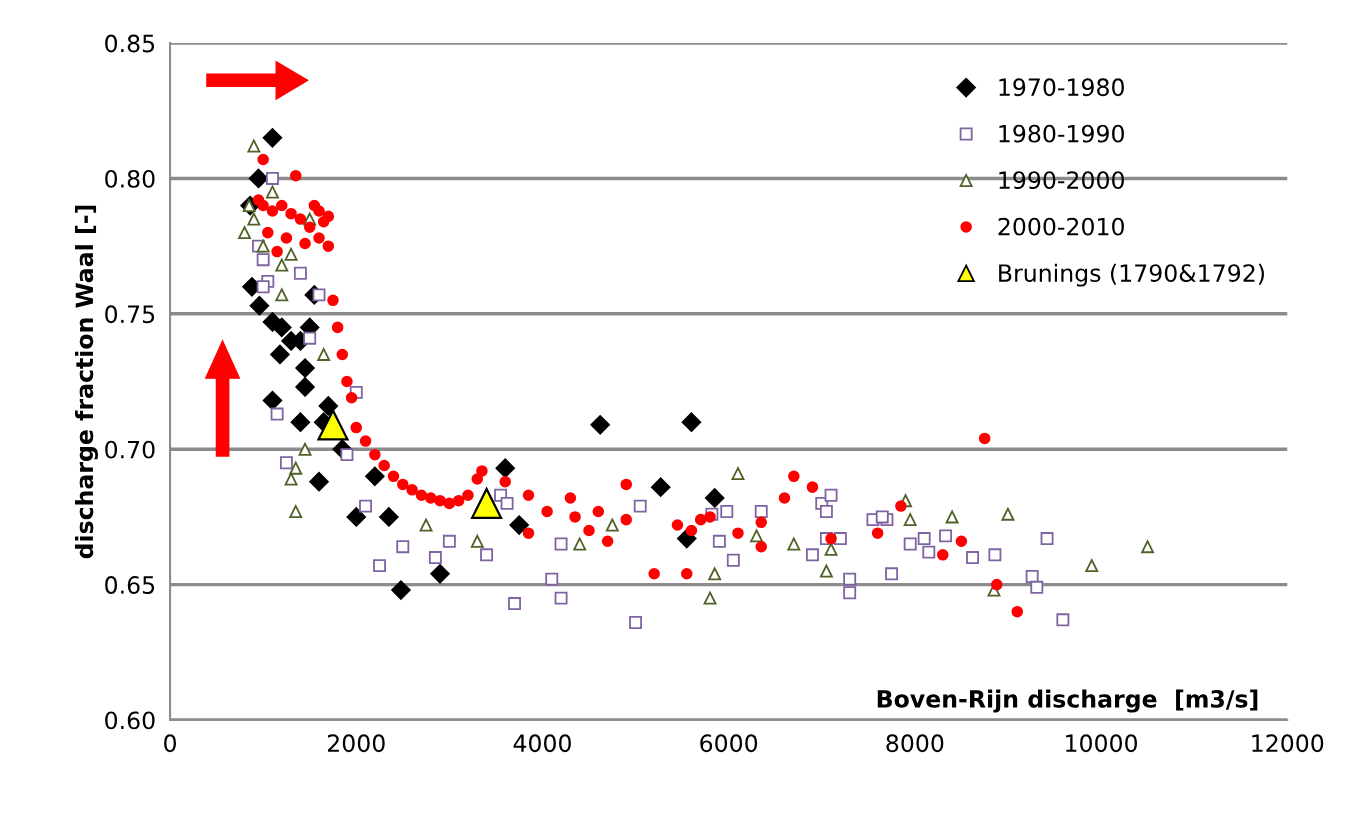  What do you see at coordinates (1061, 226) in the screenshot?
I see `legend-label: 2000-2010` at bounding box center [1061, 226].